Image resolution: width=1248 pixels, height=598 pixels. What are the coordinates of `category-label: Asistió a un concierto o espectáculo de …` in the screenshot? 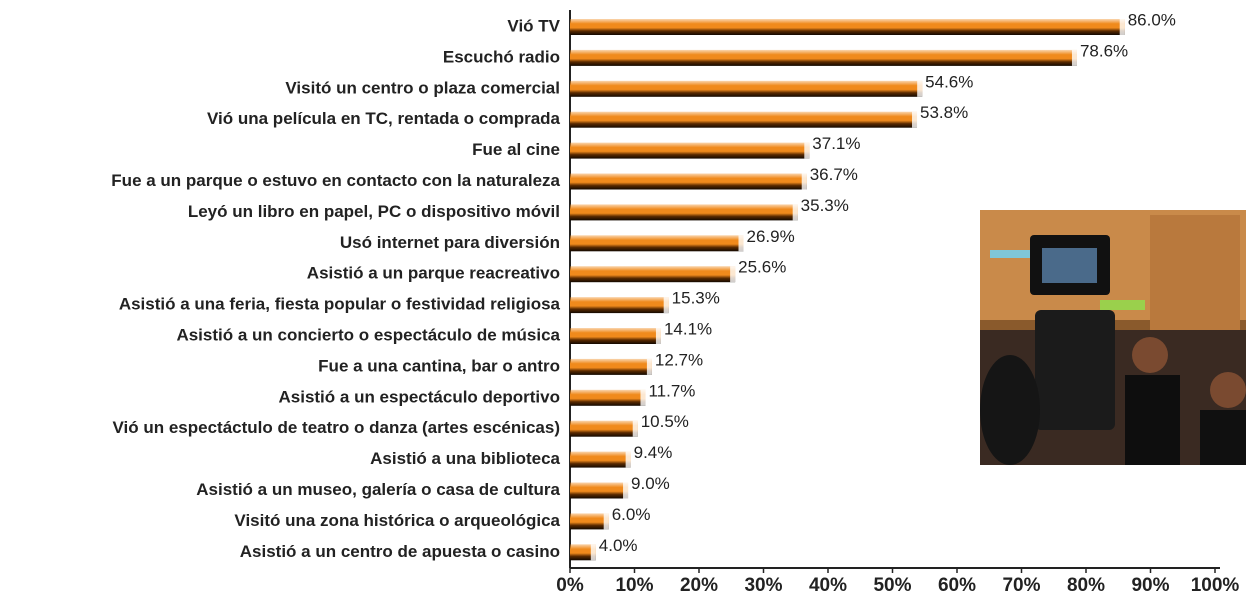 It's located at (368, 334).